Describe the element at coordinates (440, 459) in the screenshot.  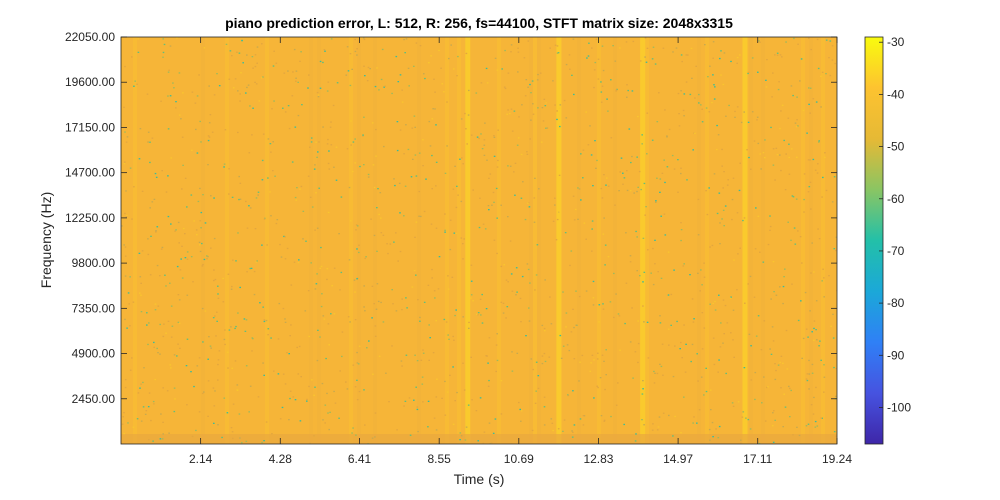
I see `x-tick-label: 8.55` at that location.